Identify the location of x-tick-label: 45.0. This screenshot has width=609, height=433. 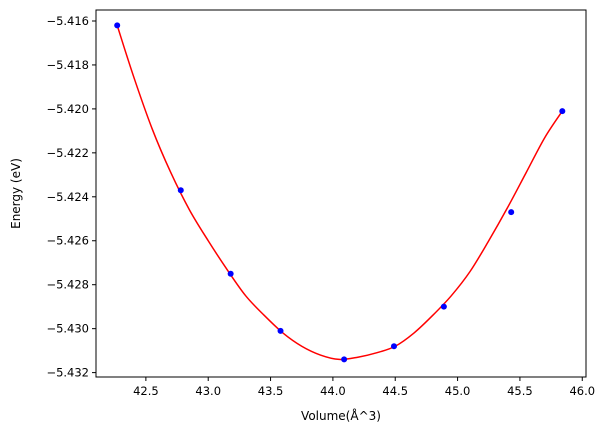
(458, 391).